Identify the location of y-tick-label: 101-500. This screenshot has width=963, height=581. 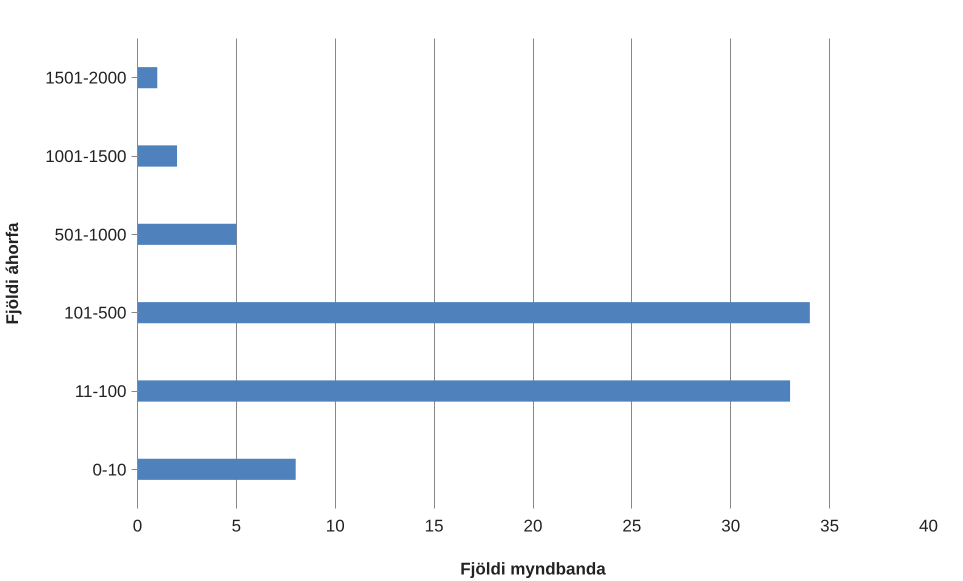
(95, 313).